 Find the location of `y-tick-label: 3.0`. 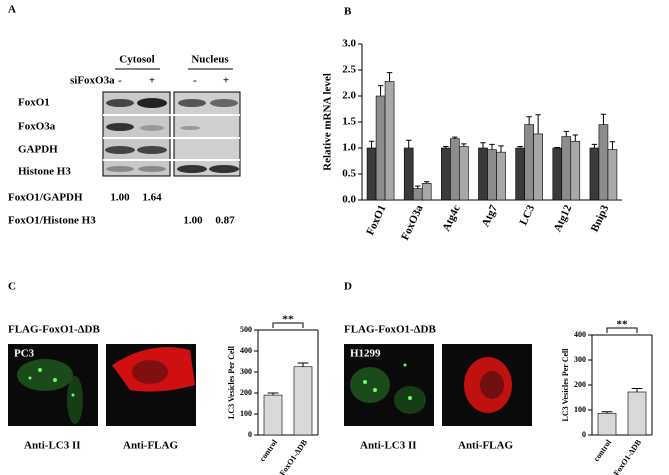

y-tick-label: 3.0 is located at coordinates (349, 44).